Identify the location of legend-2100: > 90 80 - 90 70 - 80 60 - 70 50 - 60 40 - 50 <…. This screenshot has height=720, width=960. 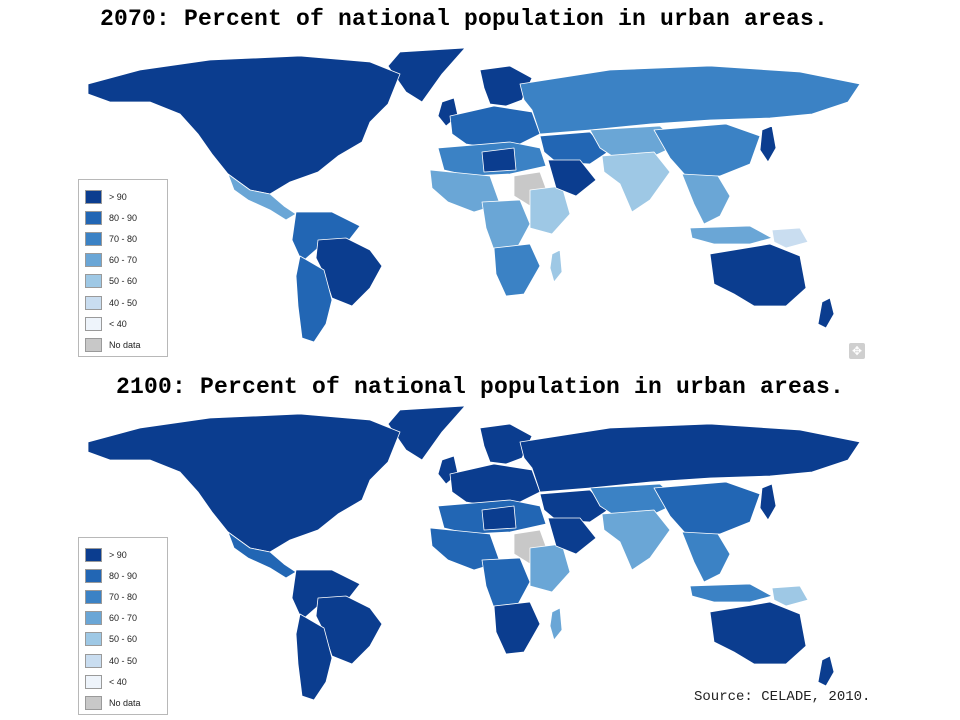
(123, 626).